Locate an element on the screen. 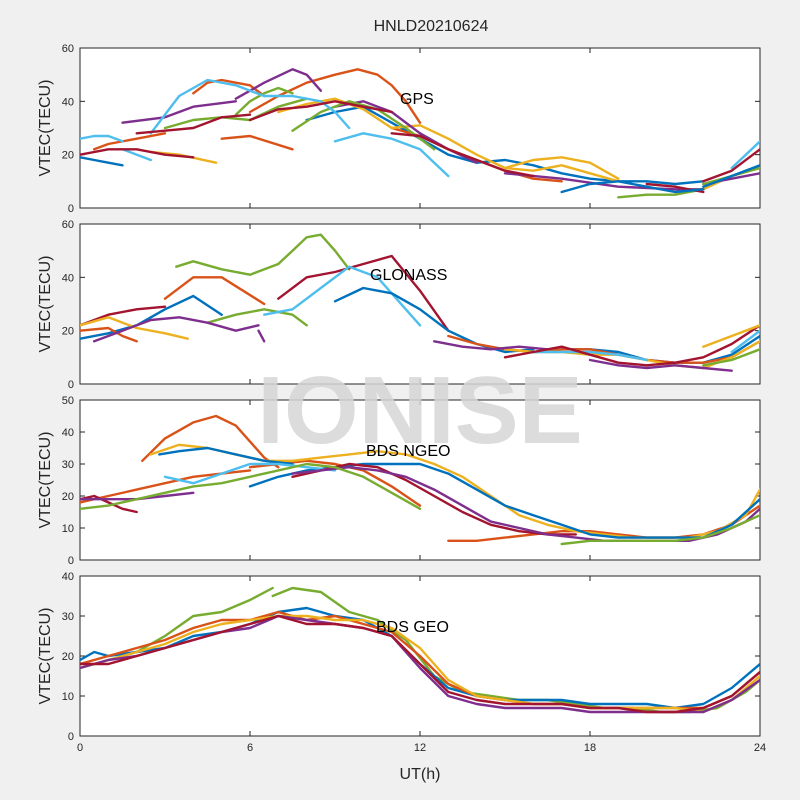 This screenshot has height=800, width=800. x-tick-label: 24 is located at coordinates (760, 748).